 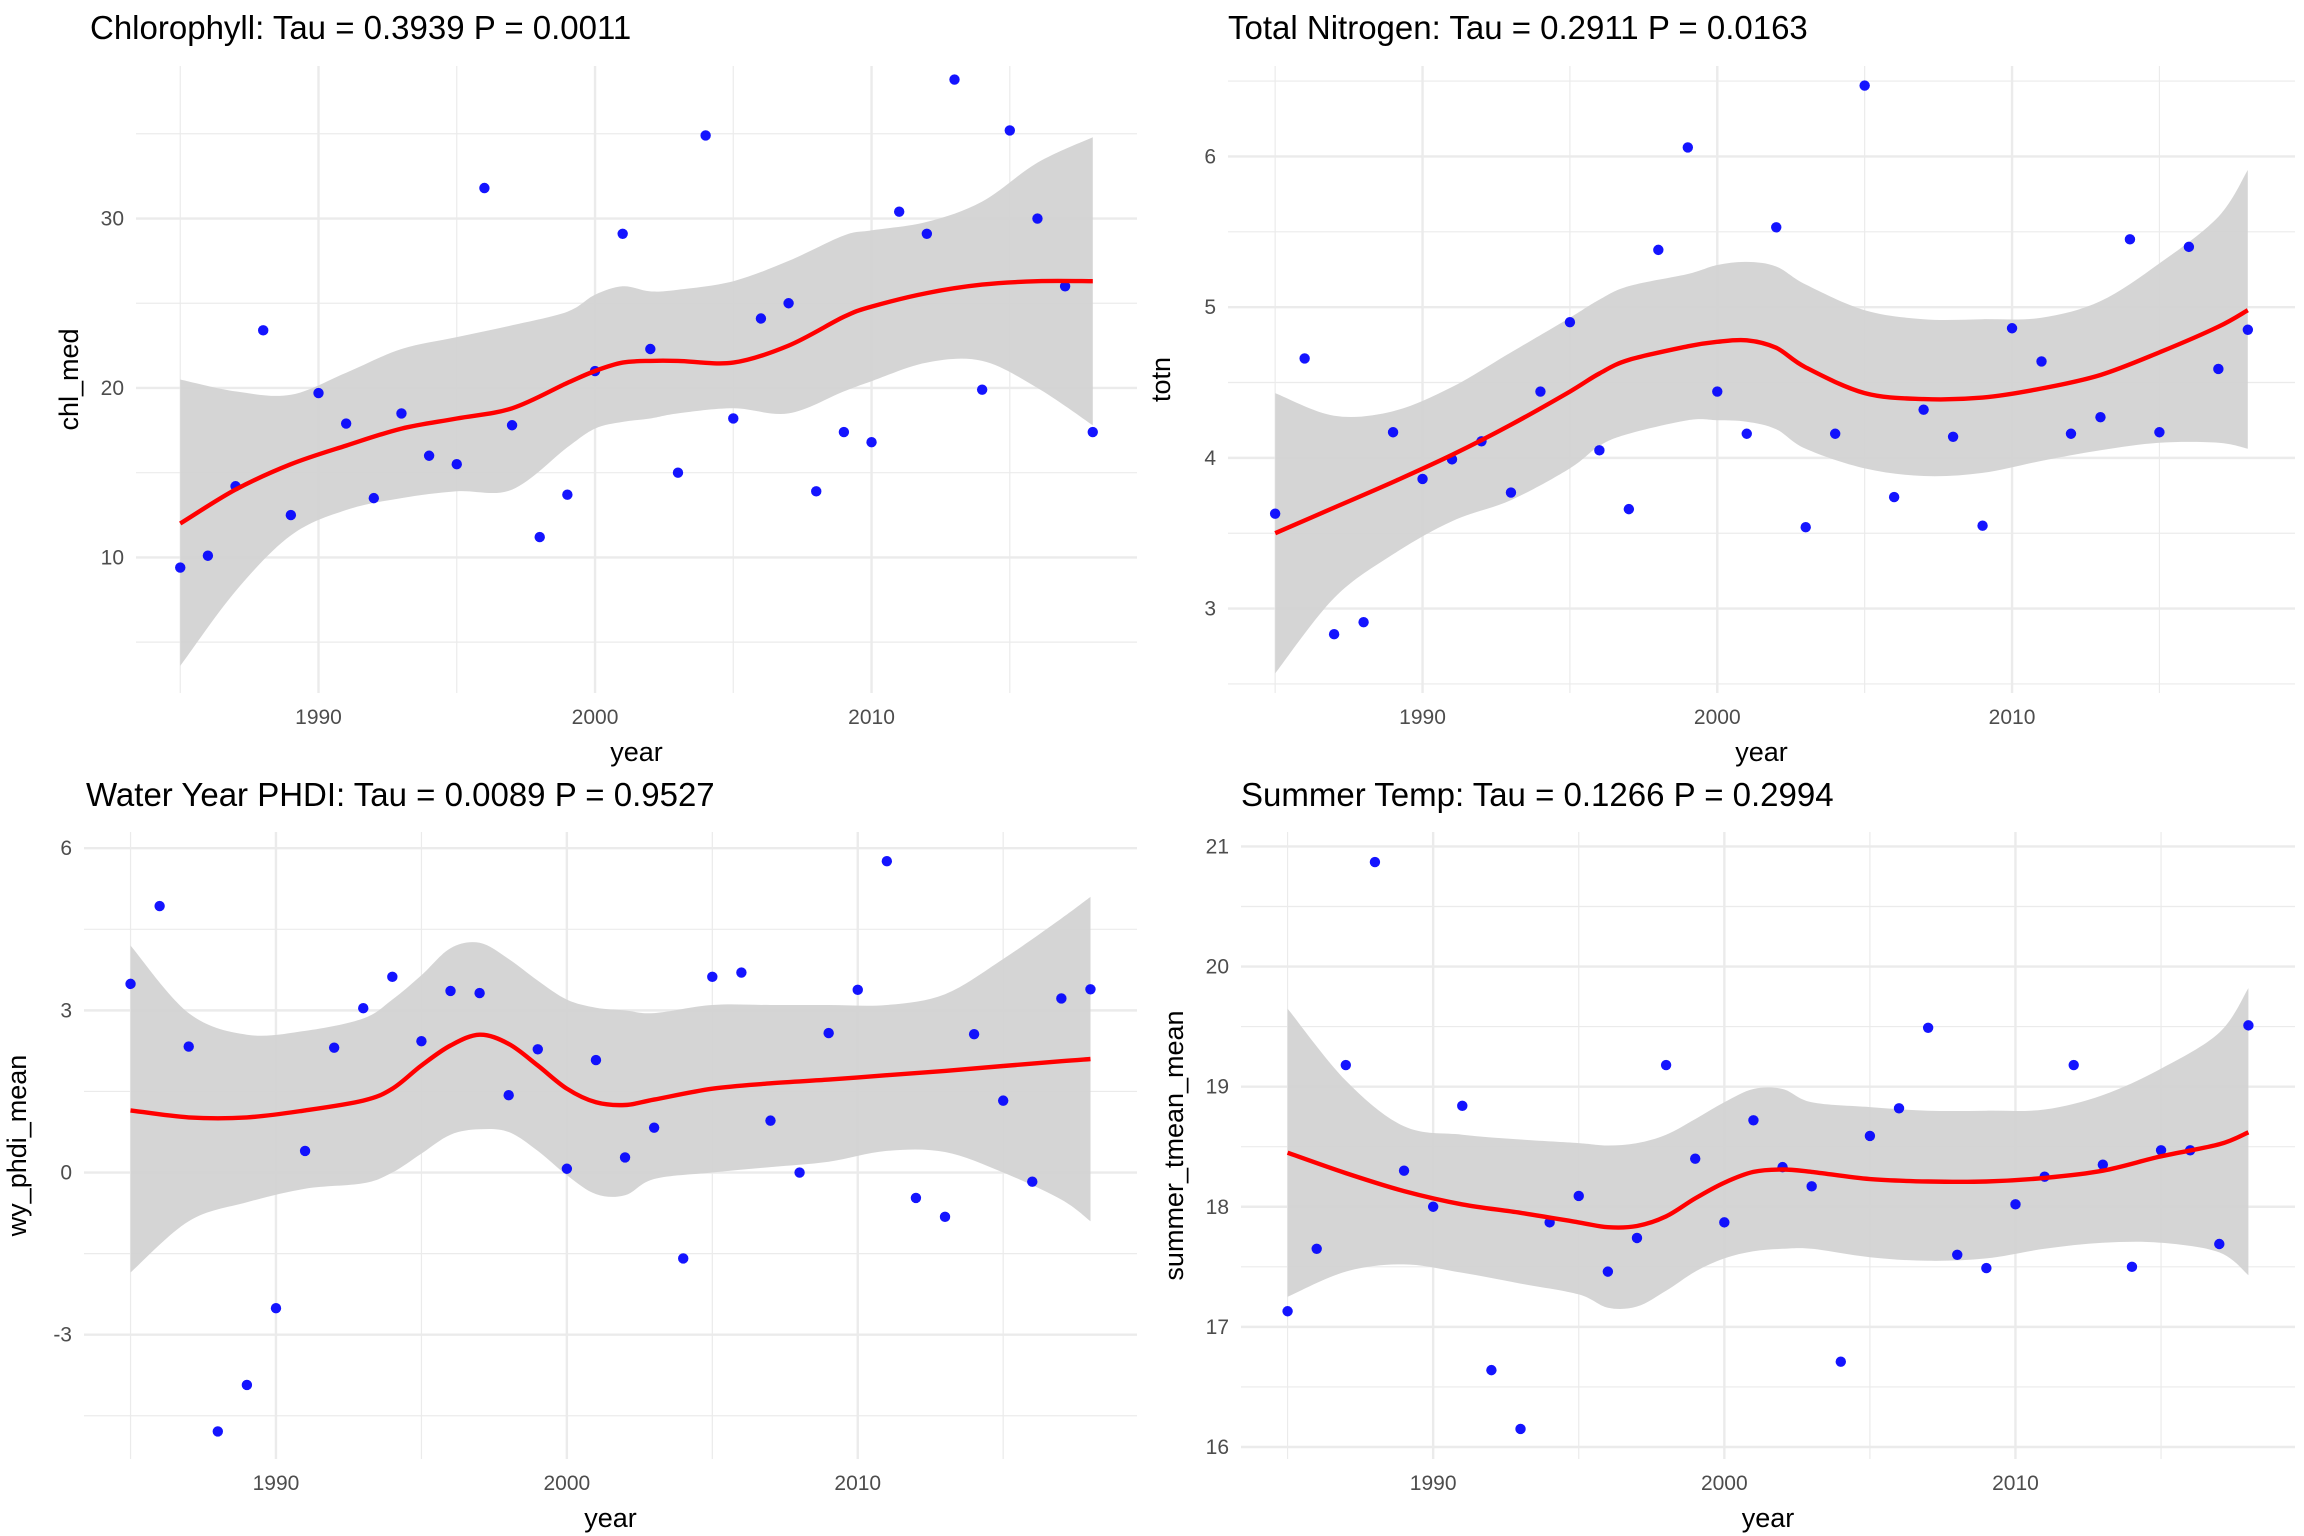 I want to click on y-tick-label: 6, so click(x=1210, y=156).